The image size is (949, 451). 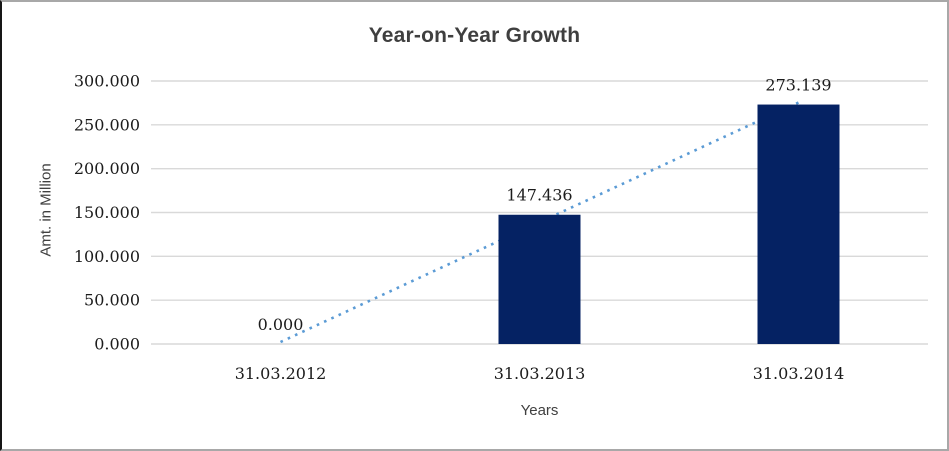 What do you see at coordinates (112, 300) in the screenshot?
I see `y-tick-label: 50.000` at bounding box center [112, 300].